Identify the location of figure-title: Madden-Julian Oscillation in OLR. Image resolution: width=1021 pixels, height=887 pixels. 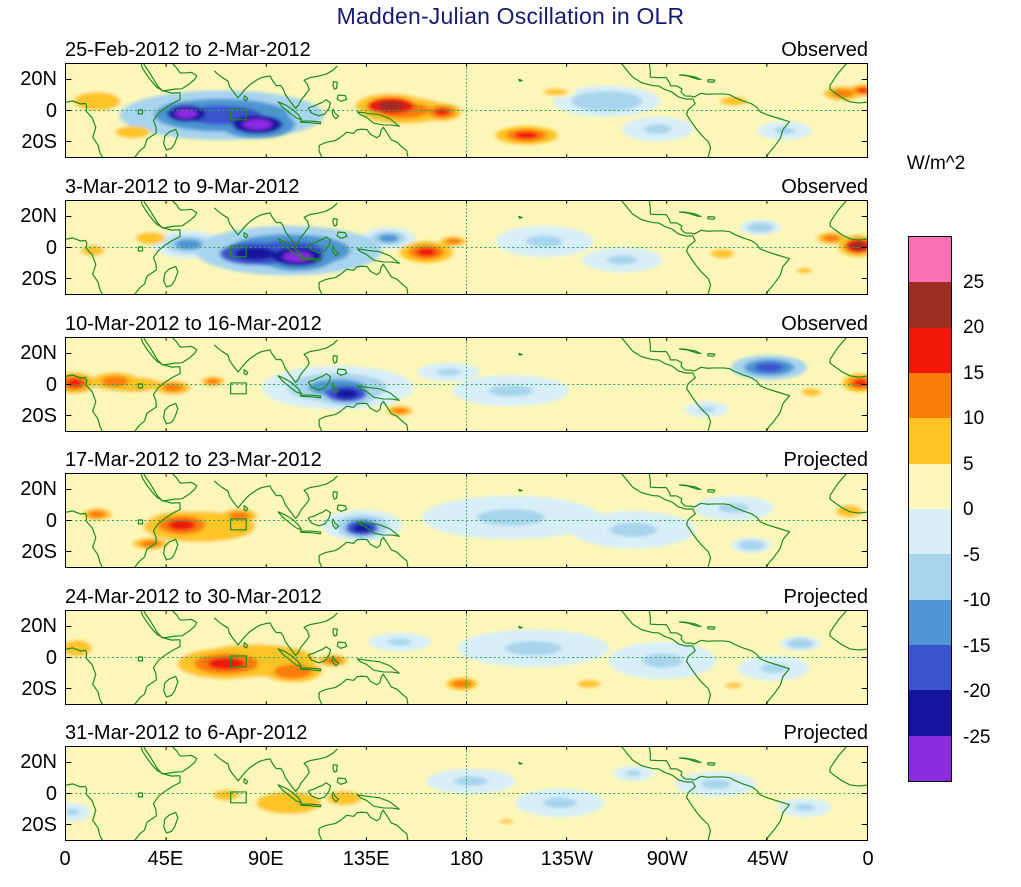
(510, 16).